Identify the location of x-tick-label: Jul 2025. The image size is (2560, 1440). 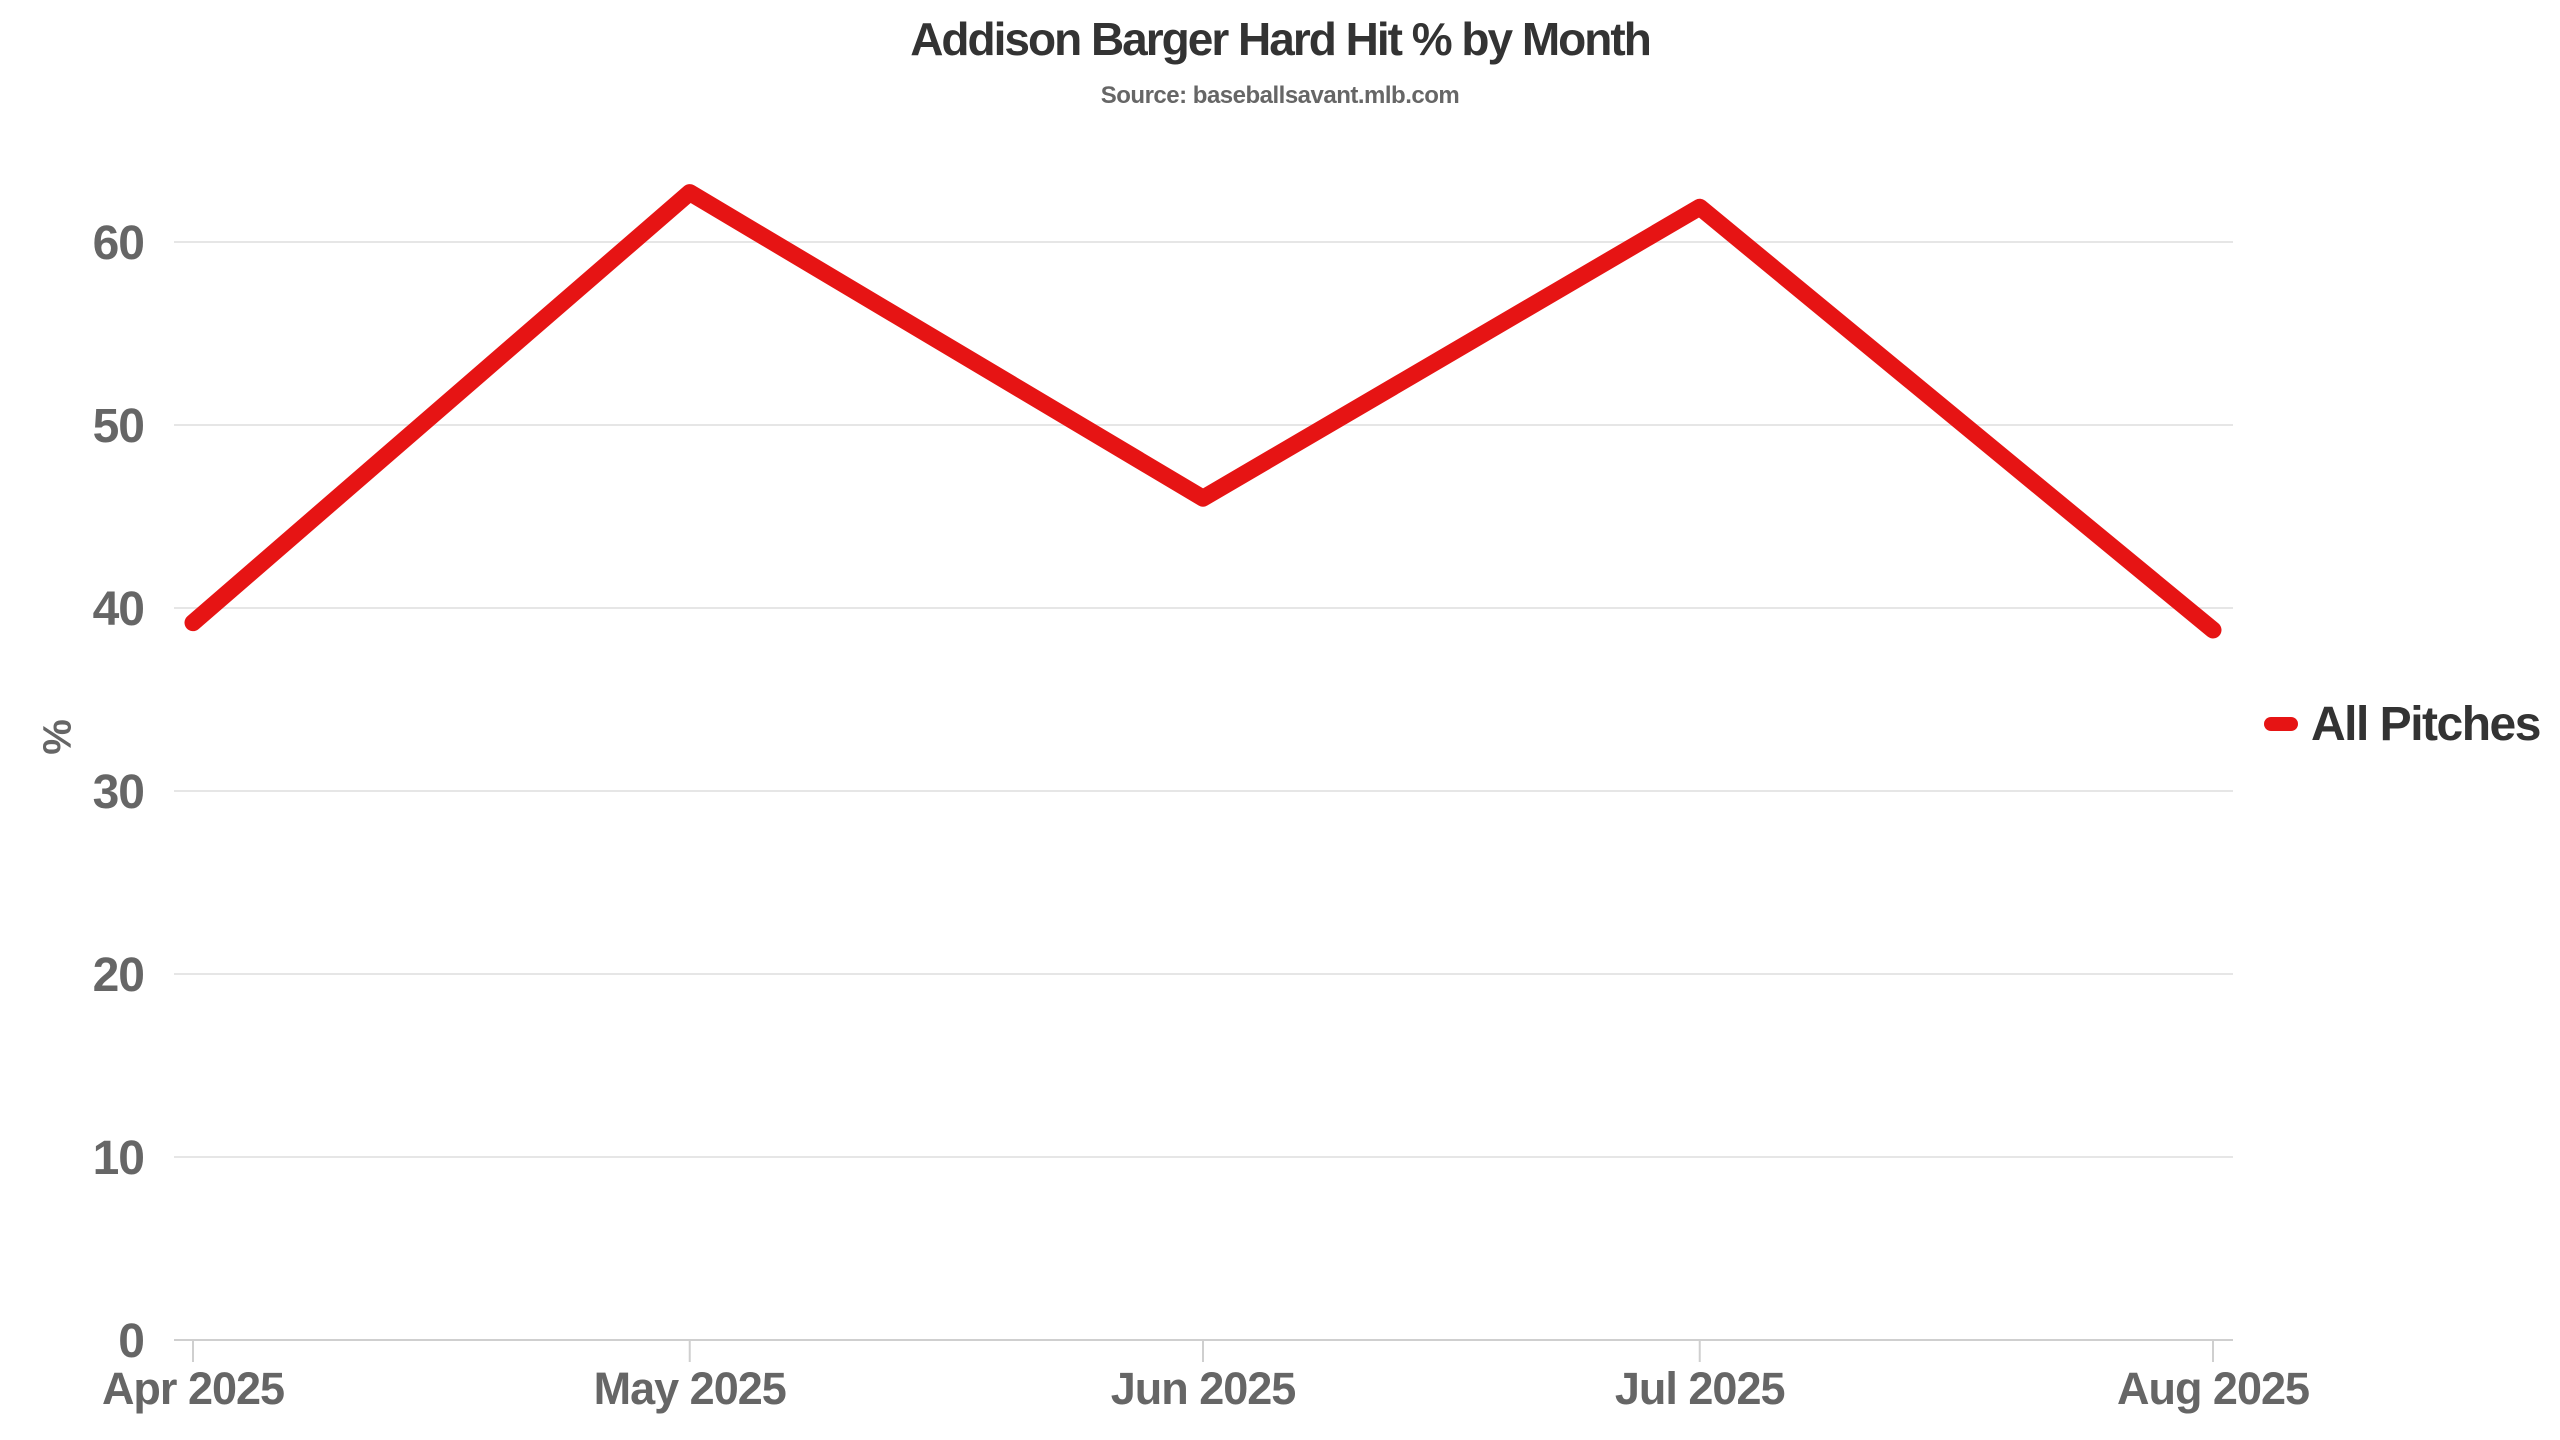
(1700, 1388).